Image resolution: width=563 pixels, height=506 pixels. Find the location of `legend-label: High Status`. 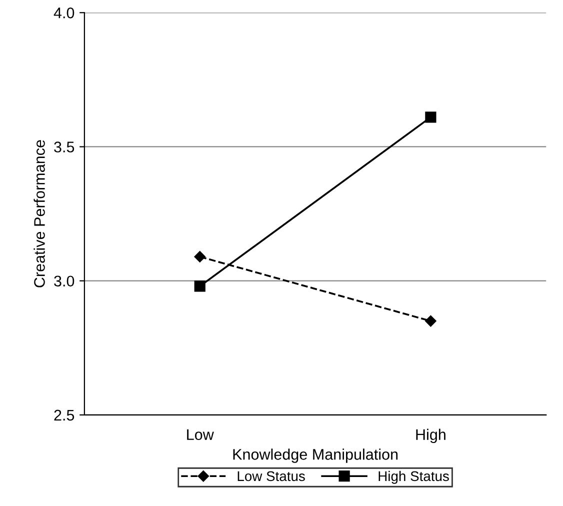

legend-label: High Status is located at coordinates (413, 477).